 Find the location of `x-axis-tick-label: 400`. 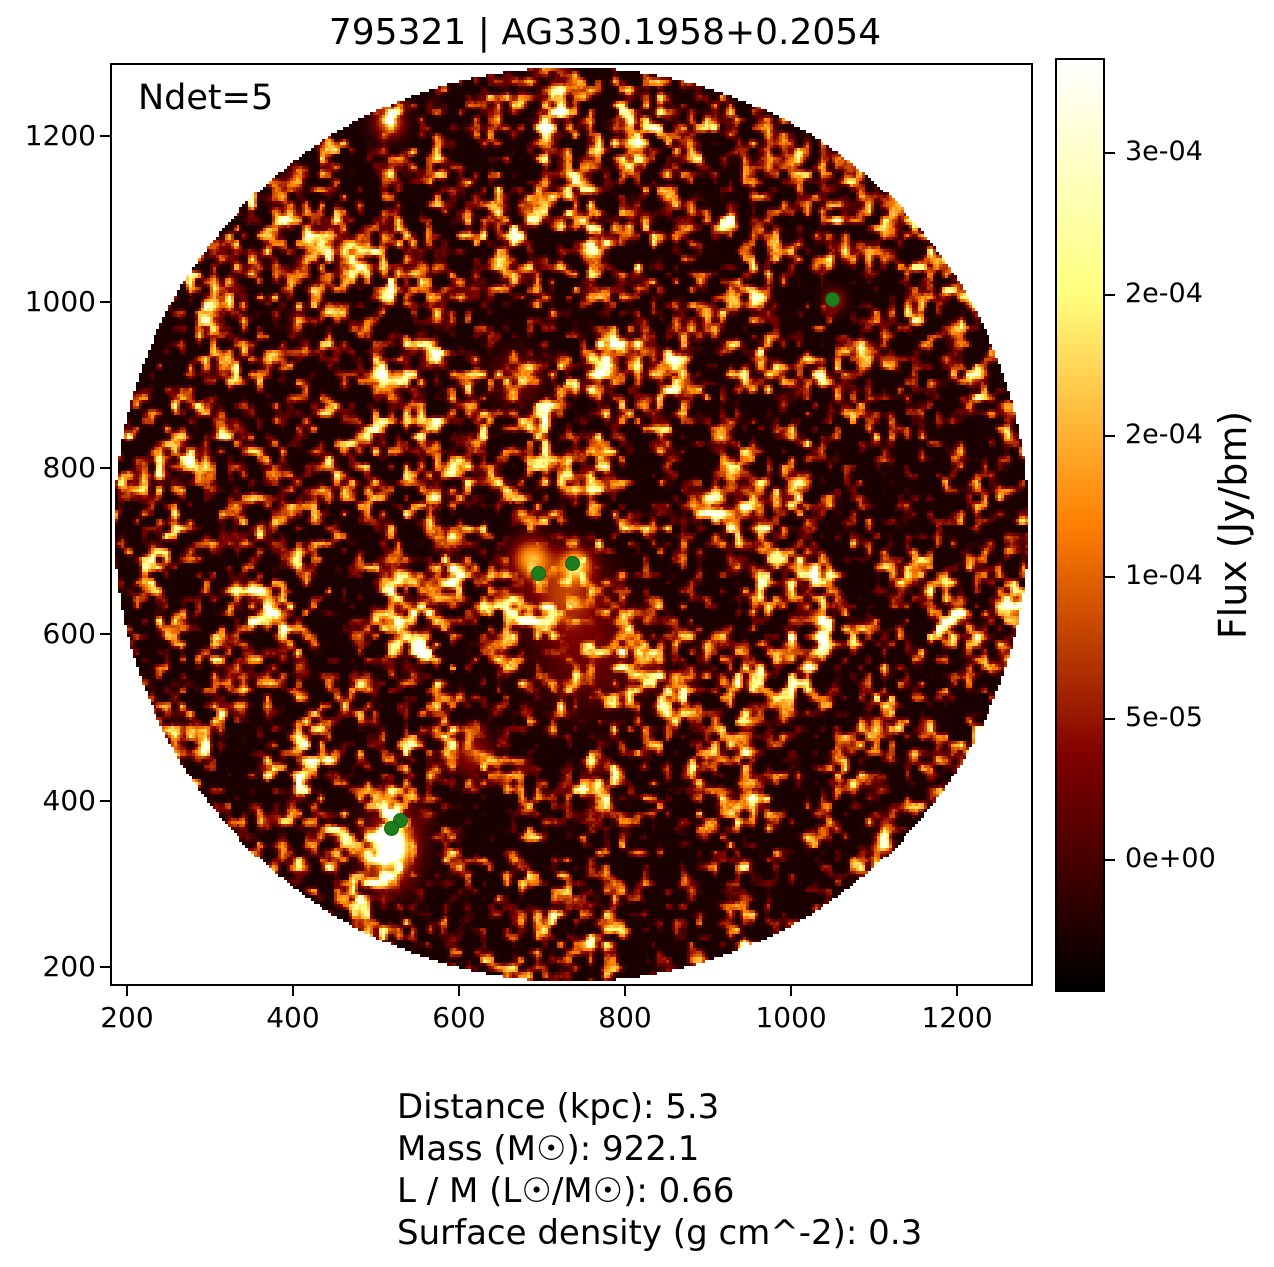

x-axis-tick-label: 400 is located at coordinates (293, 1017).